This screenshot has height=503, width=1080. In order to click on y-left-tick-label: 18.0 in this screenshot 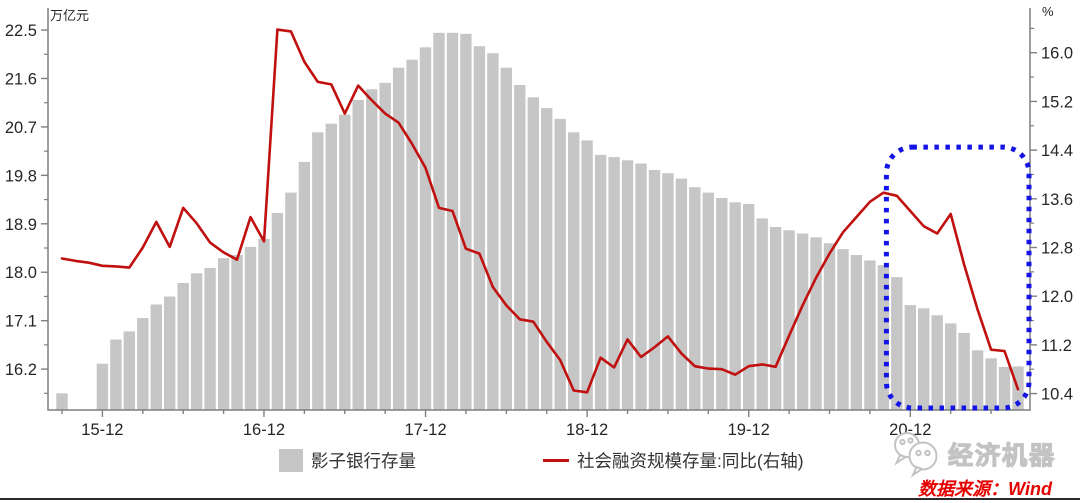, I will do `click(21, 273)`.